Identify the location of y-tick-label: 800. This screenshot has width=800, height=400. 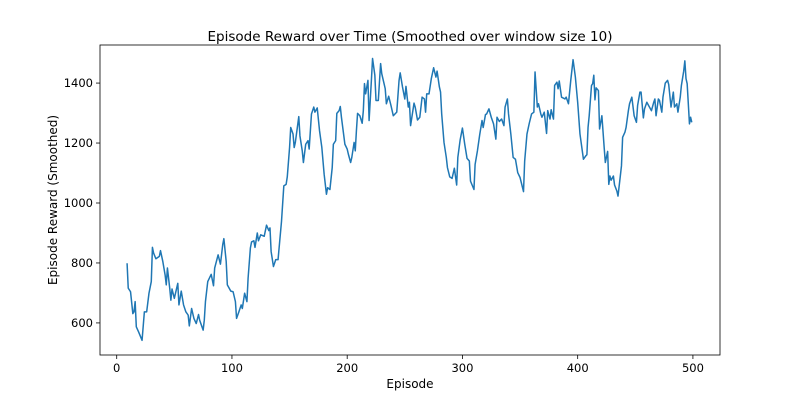
(82, 263).